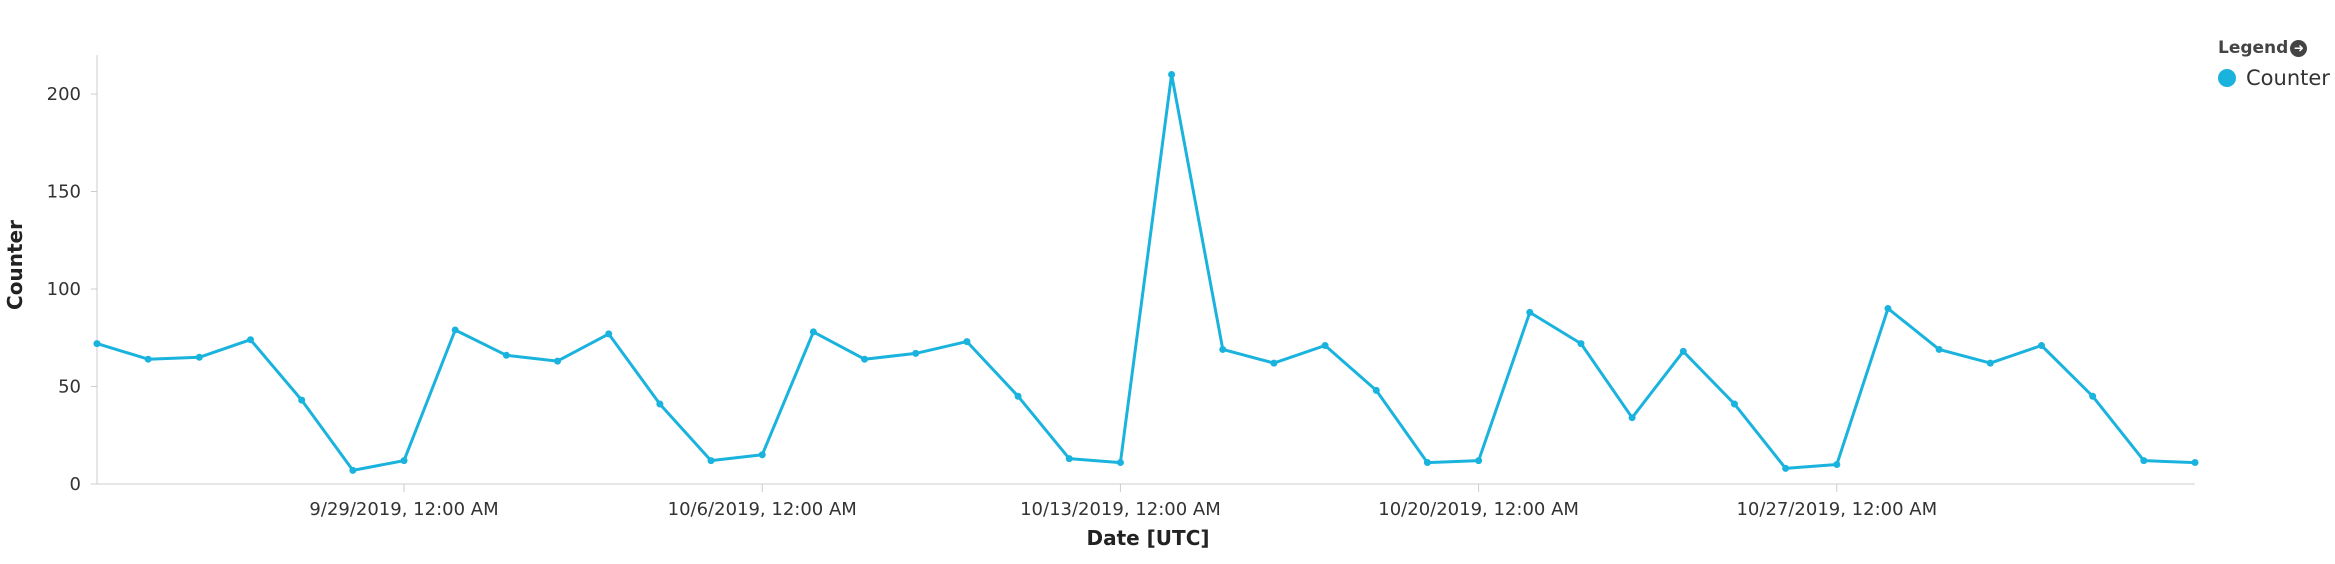 The image size is (2335, 564). What do you see at coordinates (1836, 509) in the screenshot?
I see `x-tick-label: 10/27/2019, 12:00 AM` at bounding box center [1836, 509].